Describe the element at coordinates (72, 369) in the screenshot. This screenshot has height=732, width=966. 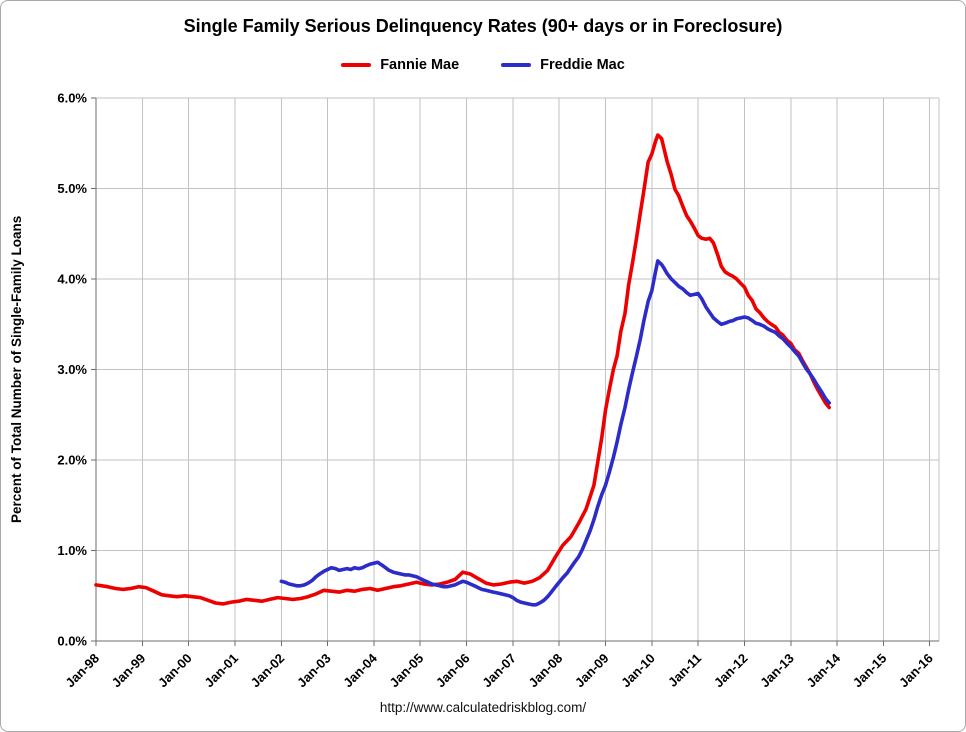
I see `y-tick-label: 3.0%` at that location.